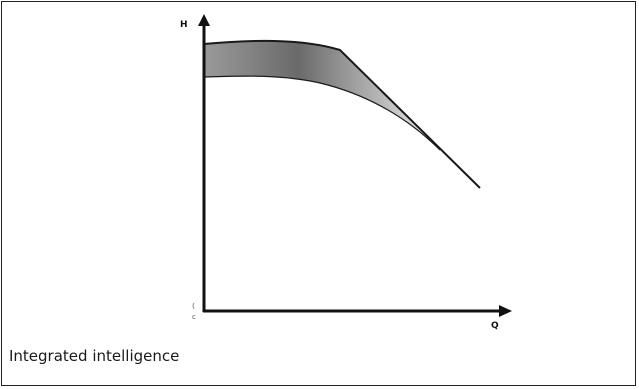  I want to click on y-axis-label: H, so click(184, 25).